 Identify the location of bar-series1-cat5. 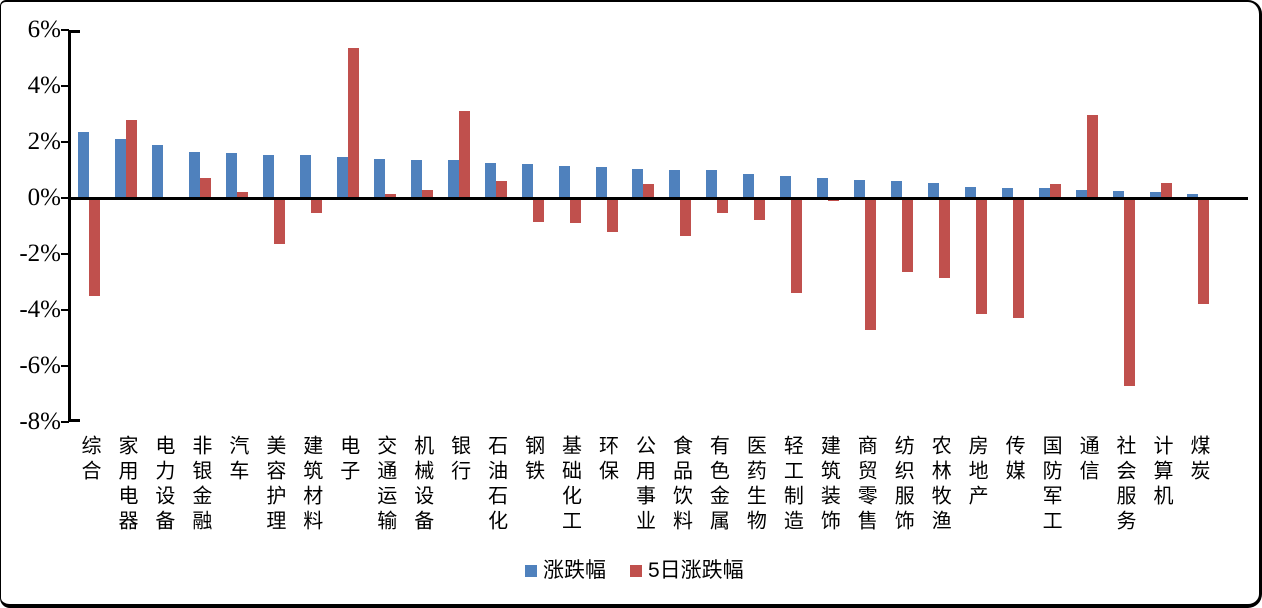
(231, 175).